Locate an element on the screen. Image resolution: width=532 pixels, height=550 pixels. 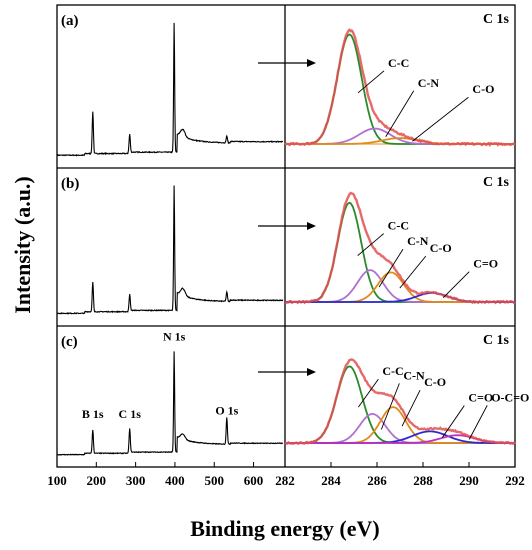
y-axis-label: Intensity (a.u.) is located at coordinates (22, 245).